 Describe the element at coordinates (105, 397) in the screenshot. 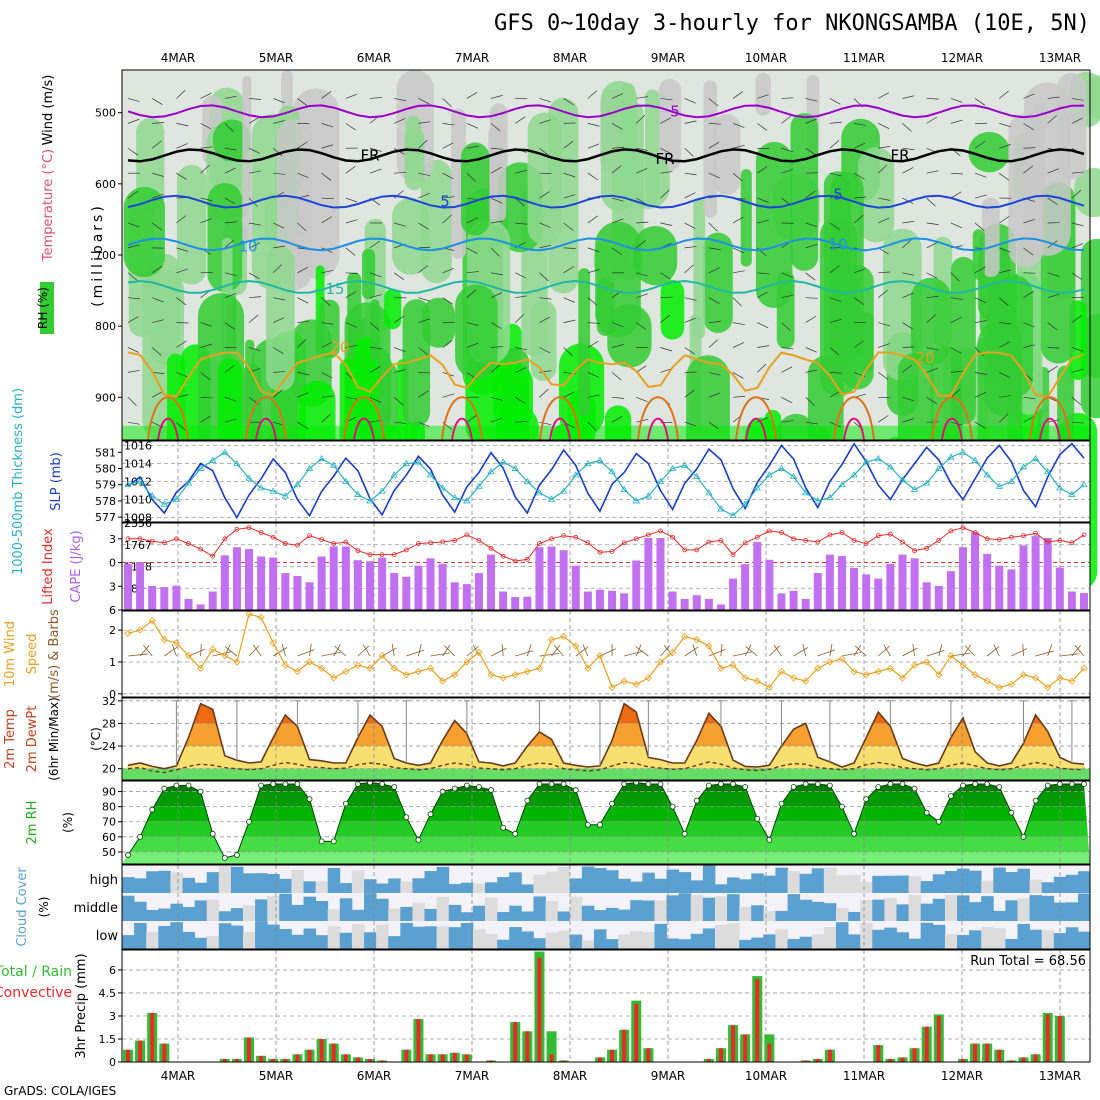

I see `y-tick-label: 900` at that location.